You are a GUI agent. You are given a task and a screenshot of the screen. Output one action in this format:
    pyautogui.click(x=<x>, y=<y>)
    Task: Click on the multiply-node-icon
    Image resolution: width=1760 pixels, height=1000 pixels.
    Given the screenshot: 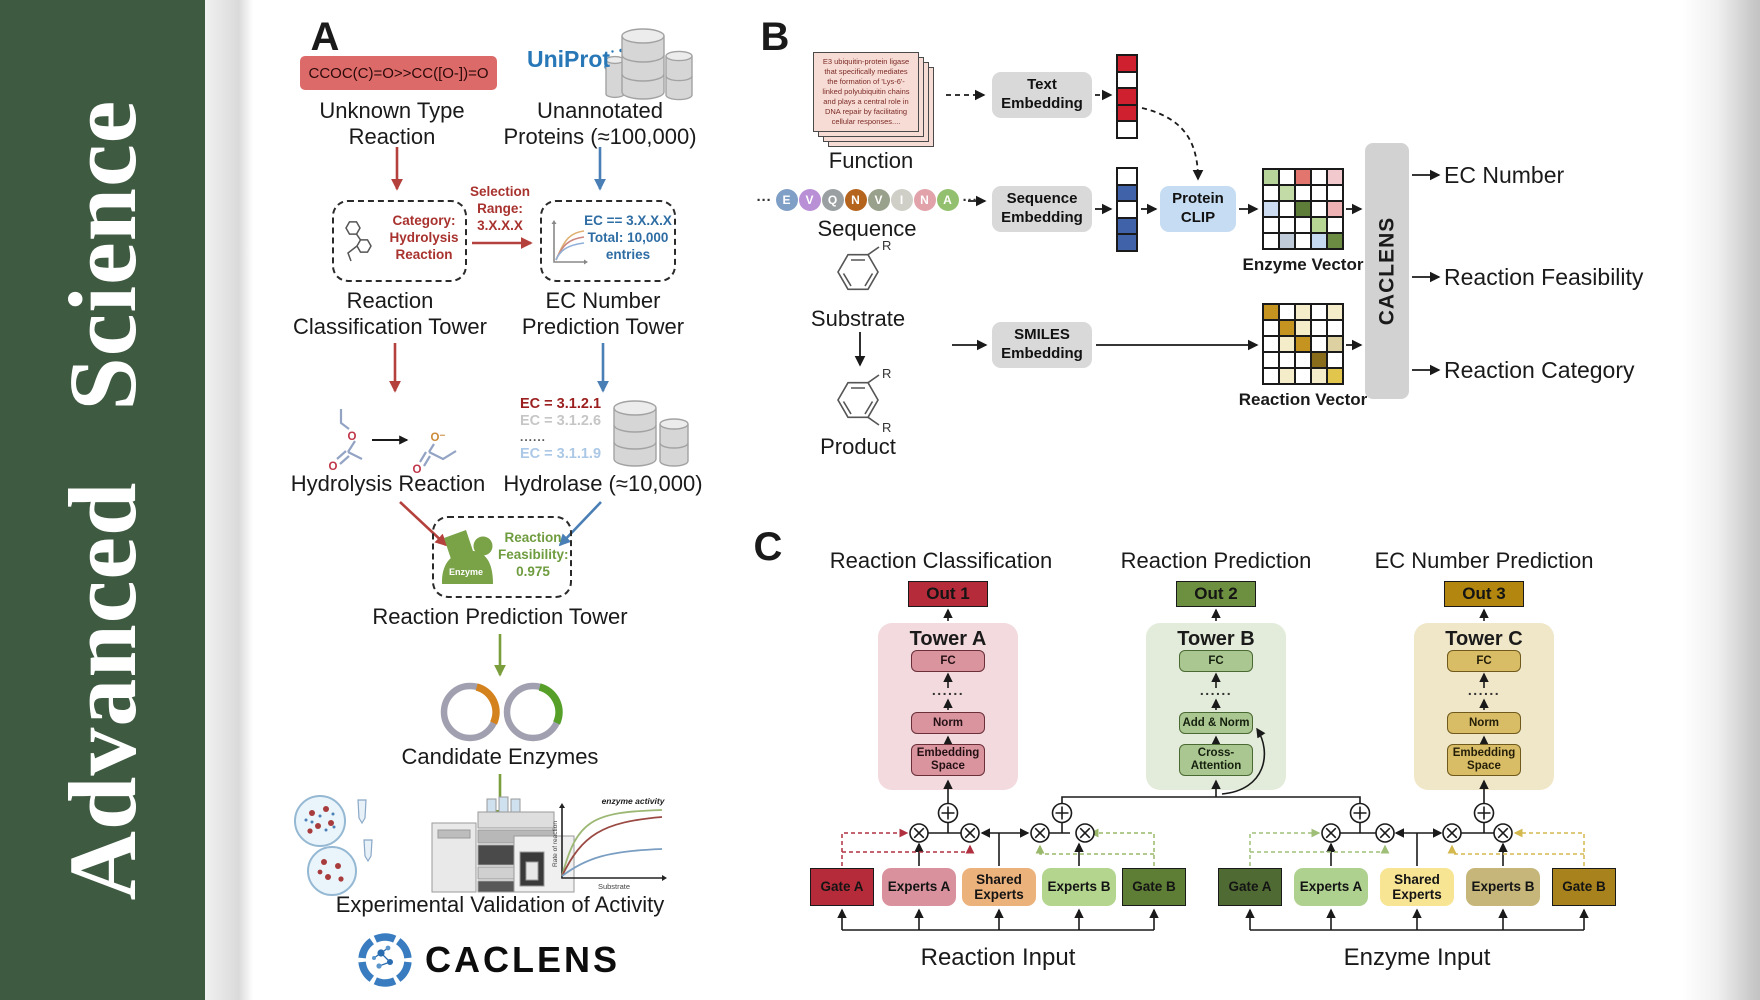 What is the action you would take?
    pyautogui.click(x=1211, y=833)
    